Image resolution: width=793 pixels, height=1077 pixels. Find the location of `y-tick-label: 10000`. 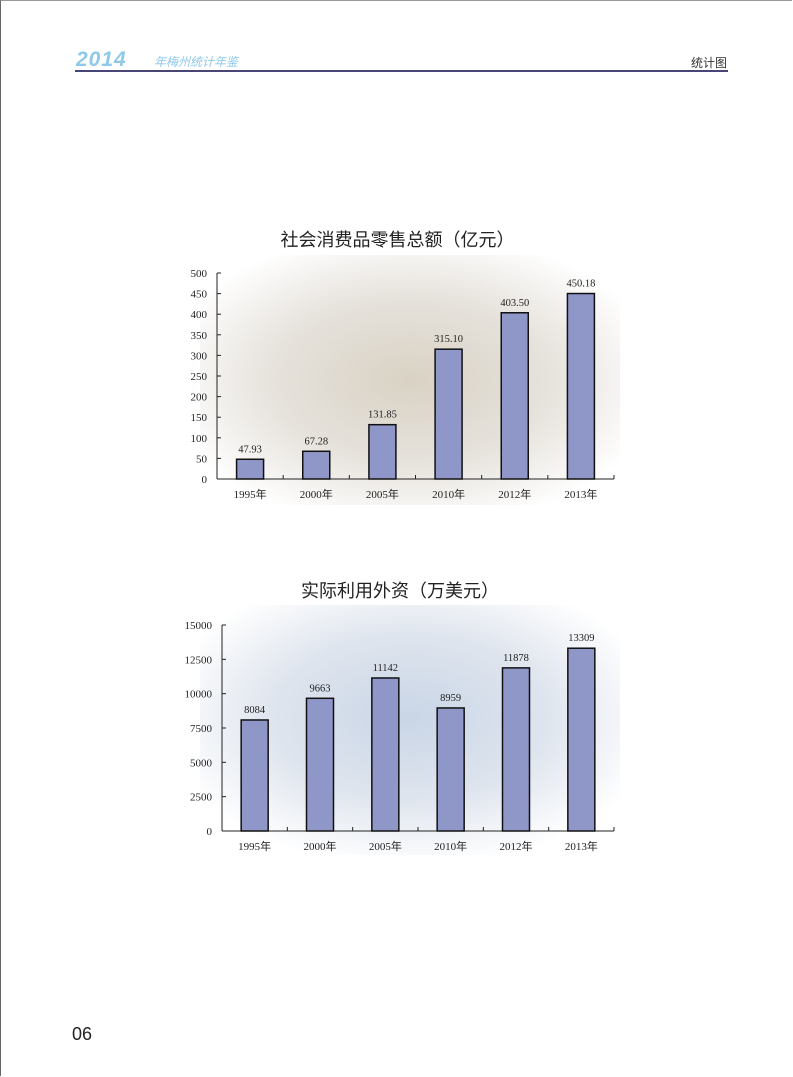

y-tick-label: 10000 is located at coordinates (199, 695).